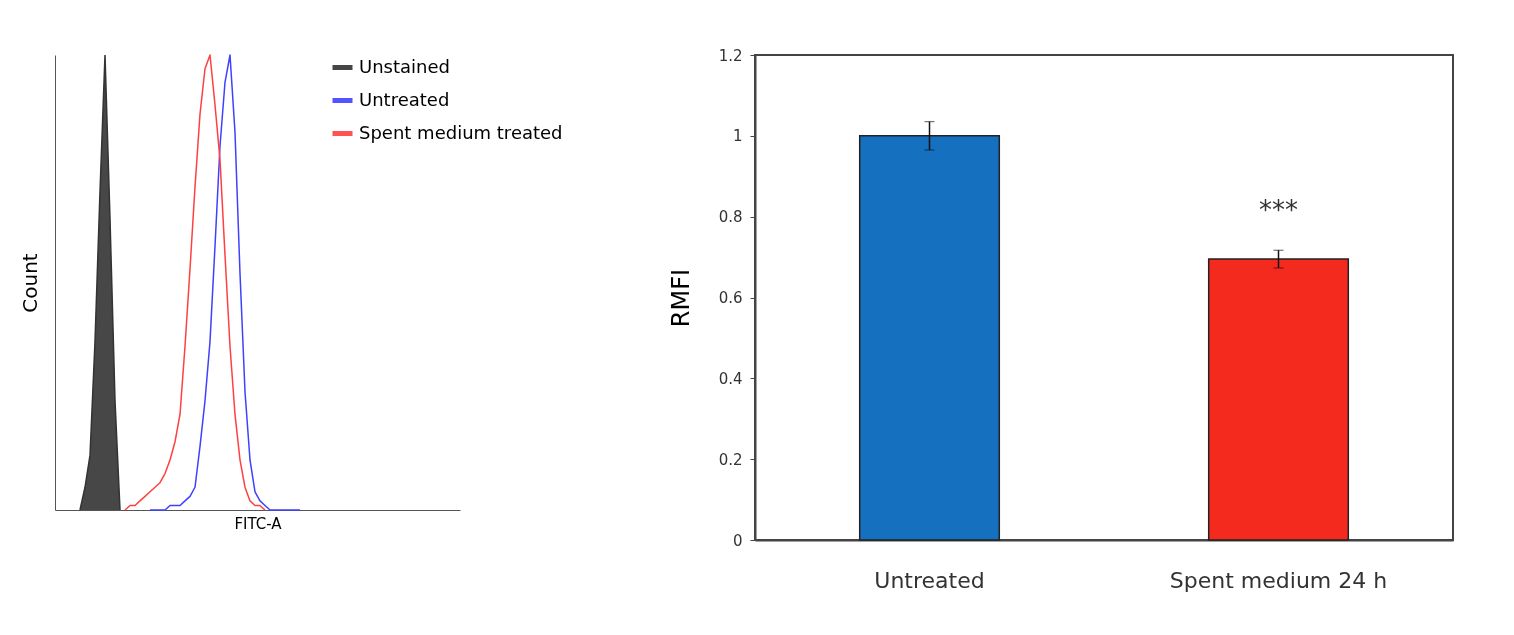 The image size is (1514, 635). Describe the element at coordinates (730, 217) in the screenshot. I see `y-tick-label: 0.8` at that location.